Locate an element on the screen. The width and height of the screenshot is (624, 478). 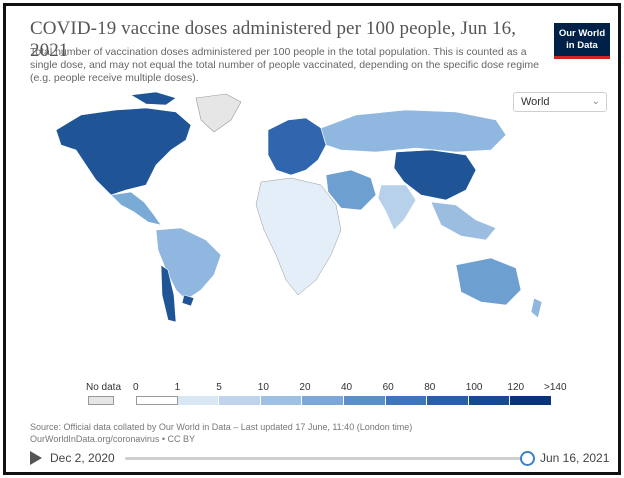
legend-tick-label: 40 is located at coordinates (347, 387).